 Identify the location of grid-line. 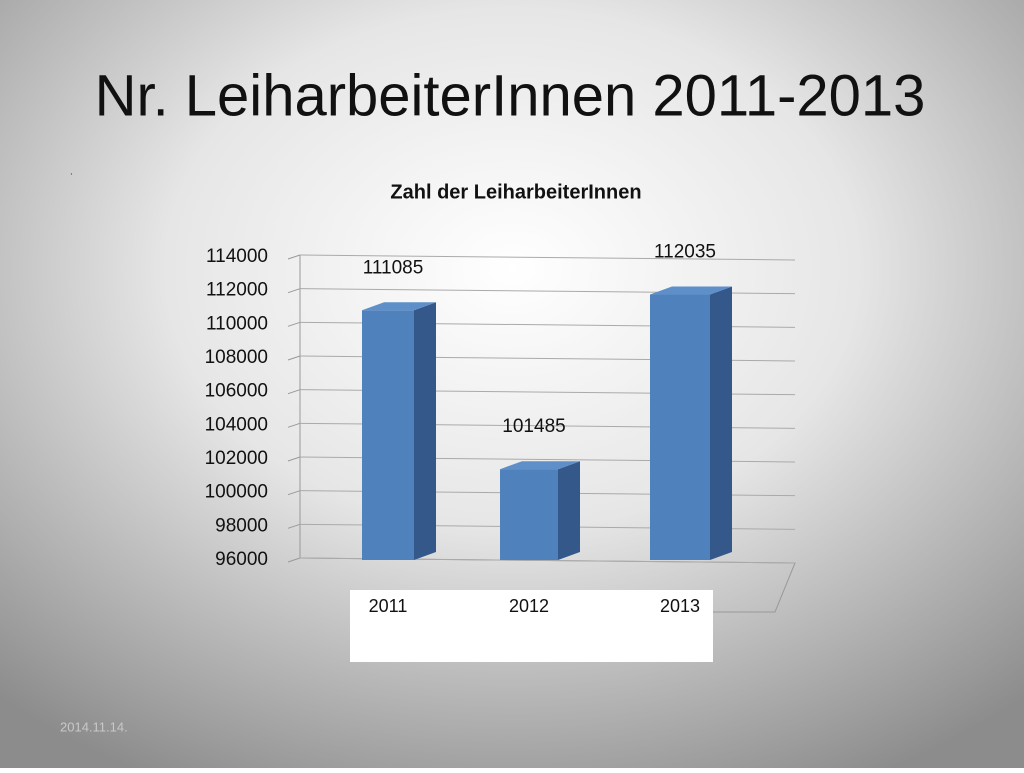
(547, 257).